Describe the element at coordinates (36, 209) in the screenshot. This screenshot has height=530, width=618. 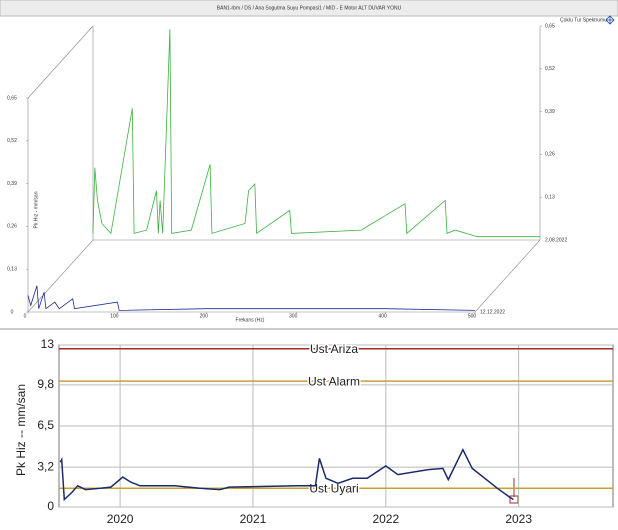
I see `y-axis-label: Pk Hız - mm/san` at that location.